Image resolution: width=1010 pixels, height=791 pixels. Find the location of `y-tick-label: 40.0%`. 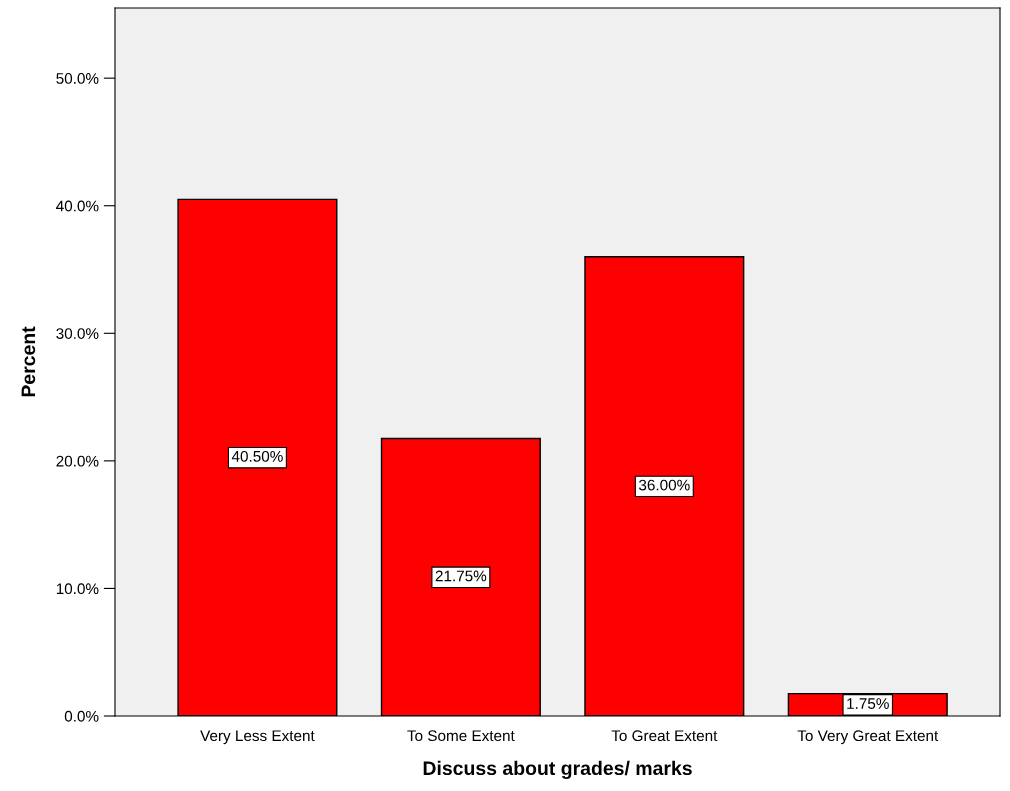

y-tick-label: 40.0% is located at coordinates (77, 206).